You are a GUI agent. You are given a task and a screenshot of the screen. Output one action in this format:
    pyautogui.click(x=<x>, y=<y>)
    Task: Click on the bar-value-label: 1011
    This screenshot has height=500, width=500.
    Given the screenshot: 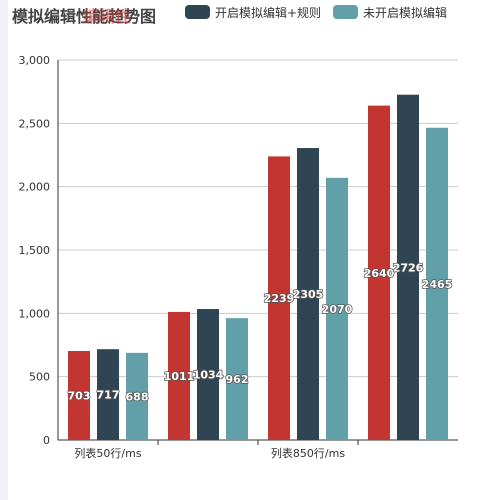 What is the action you would take?
    pyautogui.click(x=179, y=376)
    